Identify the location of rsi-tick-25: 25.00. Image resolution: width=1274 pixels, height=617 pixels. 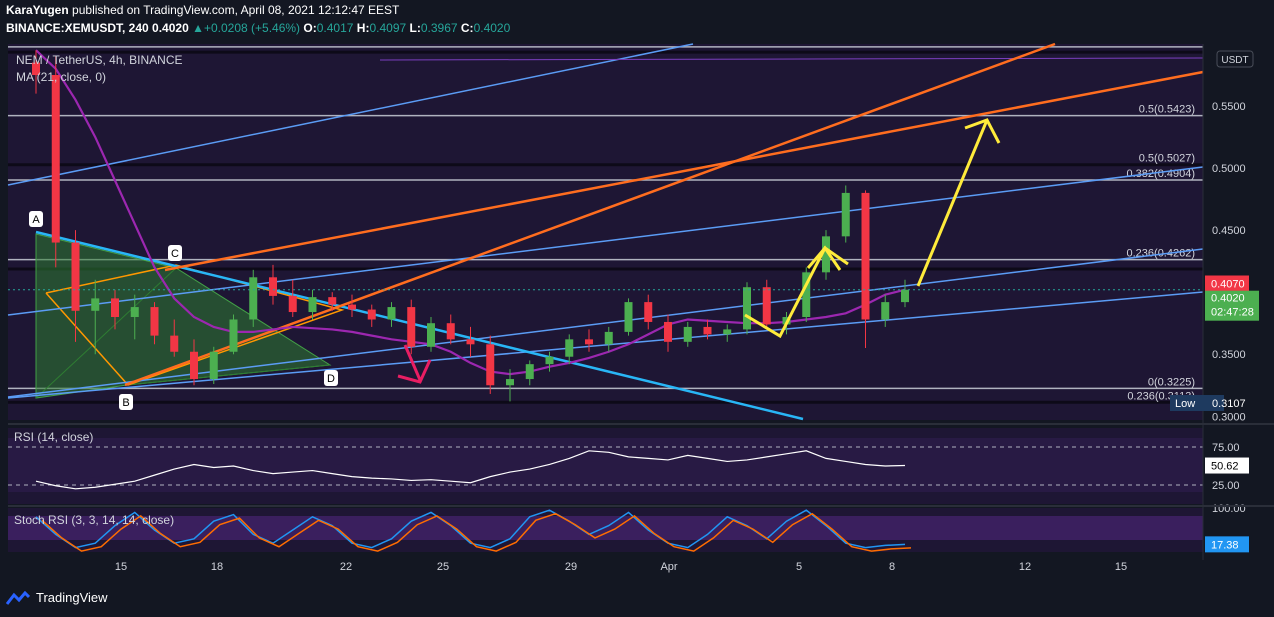
(1226, 486).